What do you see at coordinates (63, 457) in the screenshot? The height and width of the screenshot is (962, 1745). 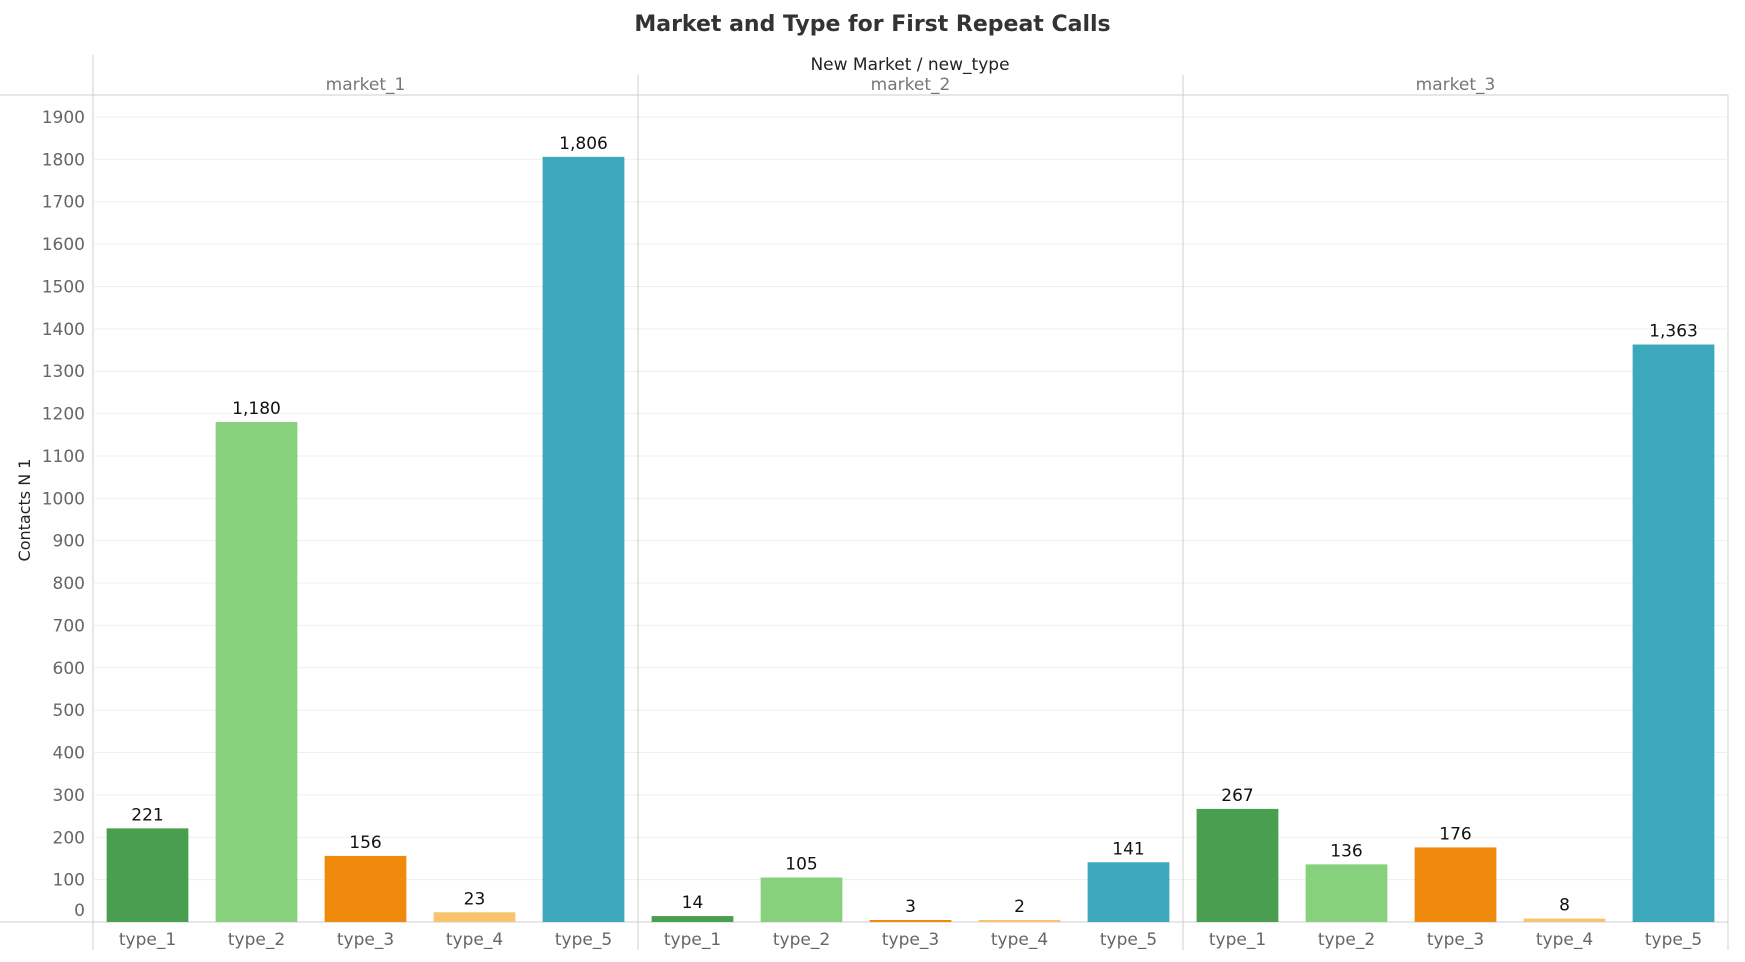 I see `y-tick-label: 1100` at bounding box center [63, 457].